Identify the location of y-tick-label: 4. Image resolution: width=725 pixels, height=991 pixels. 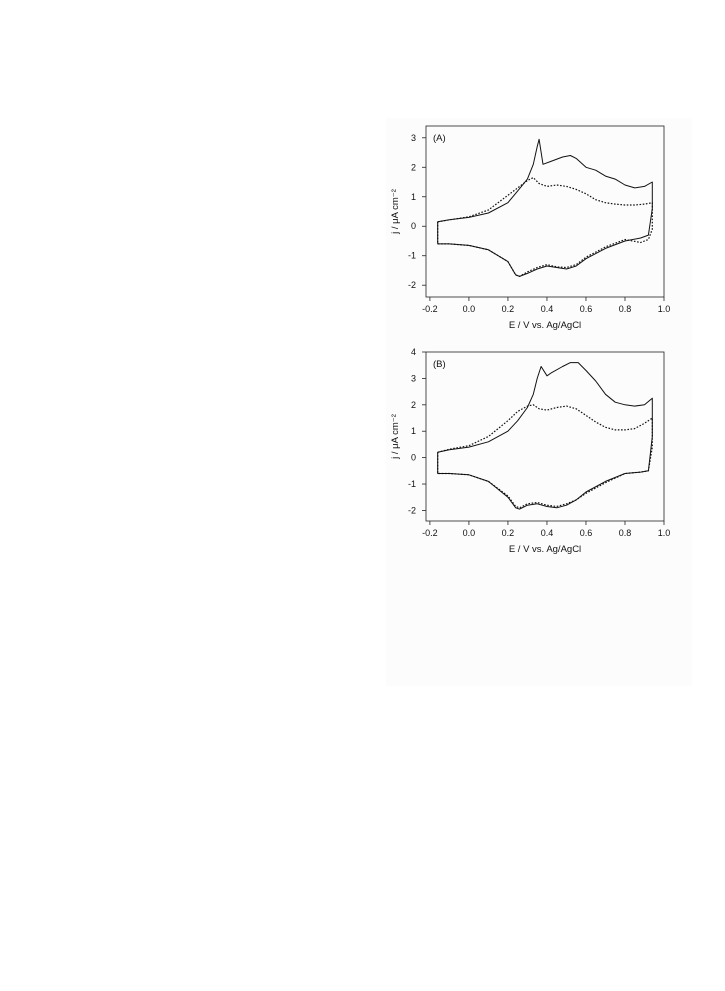
(413, 352).